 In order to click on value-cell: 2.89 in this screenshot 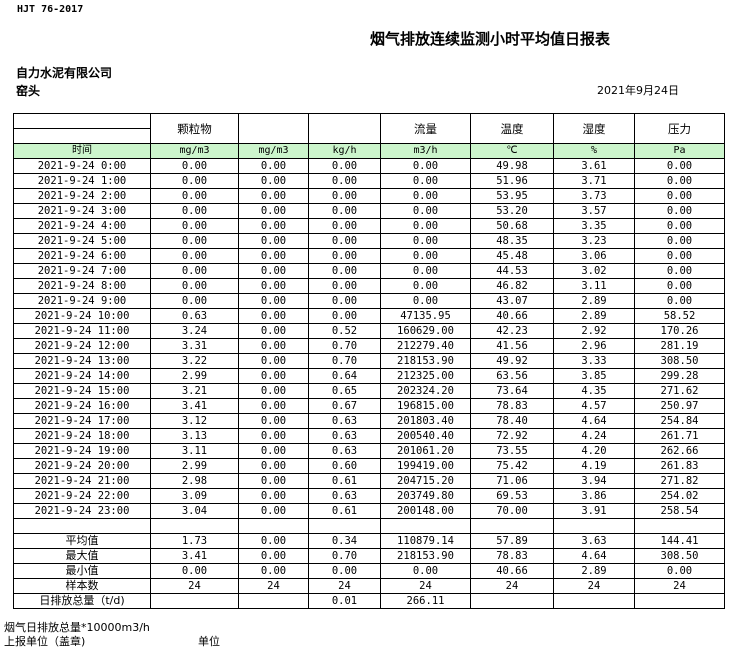, I will do `click(594, 316)`.